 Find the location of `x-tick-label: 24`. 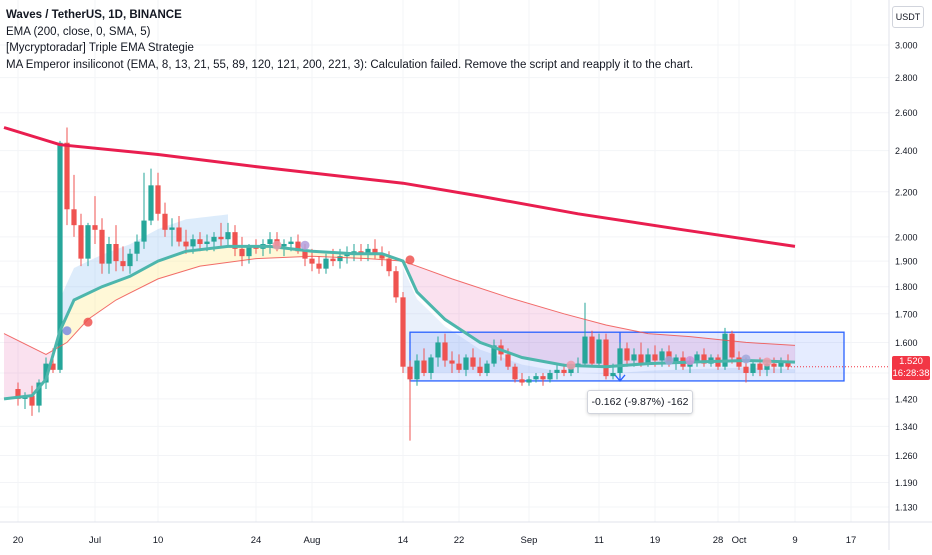

x-tick-label: 24 is located at coordinates (256, 540).